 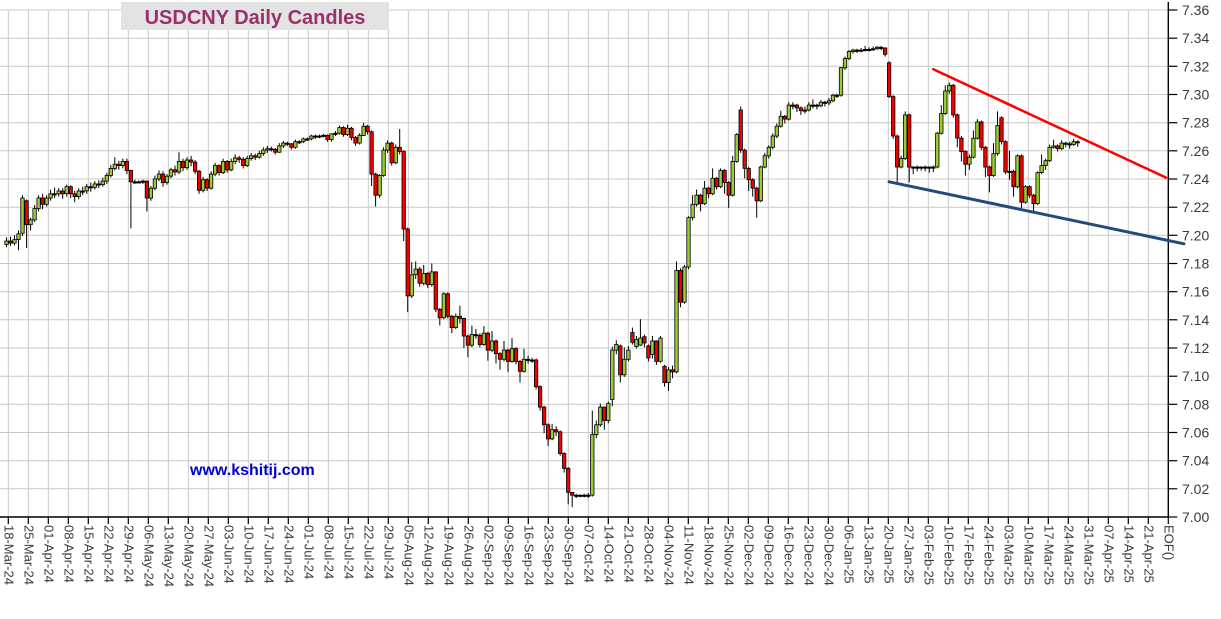 I want to click on price-axis-label: 7.18, so click(x=1195, y=264).